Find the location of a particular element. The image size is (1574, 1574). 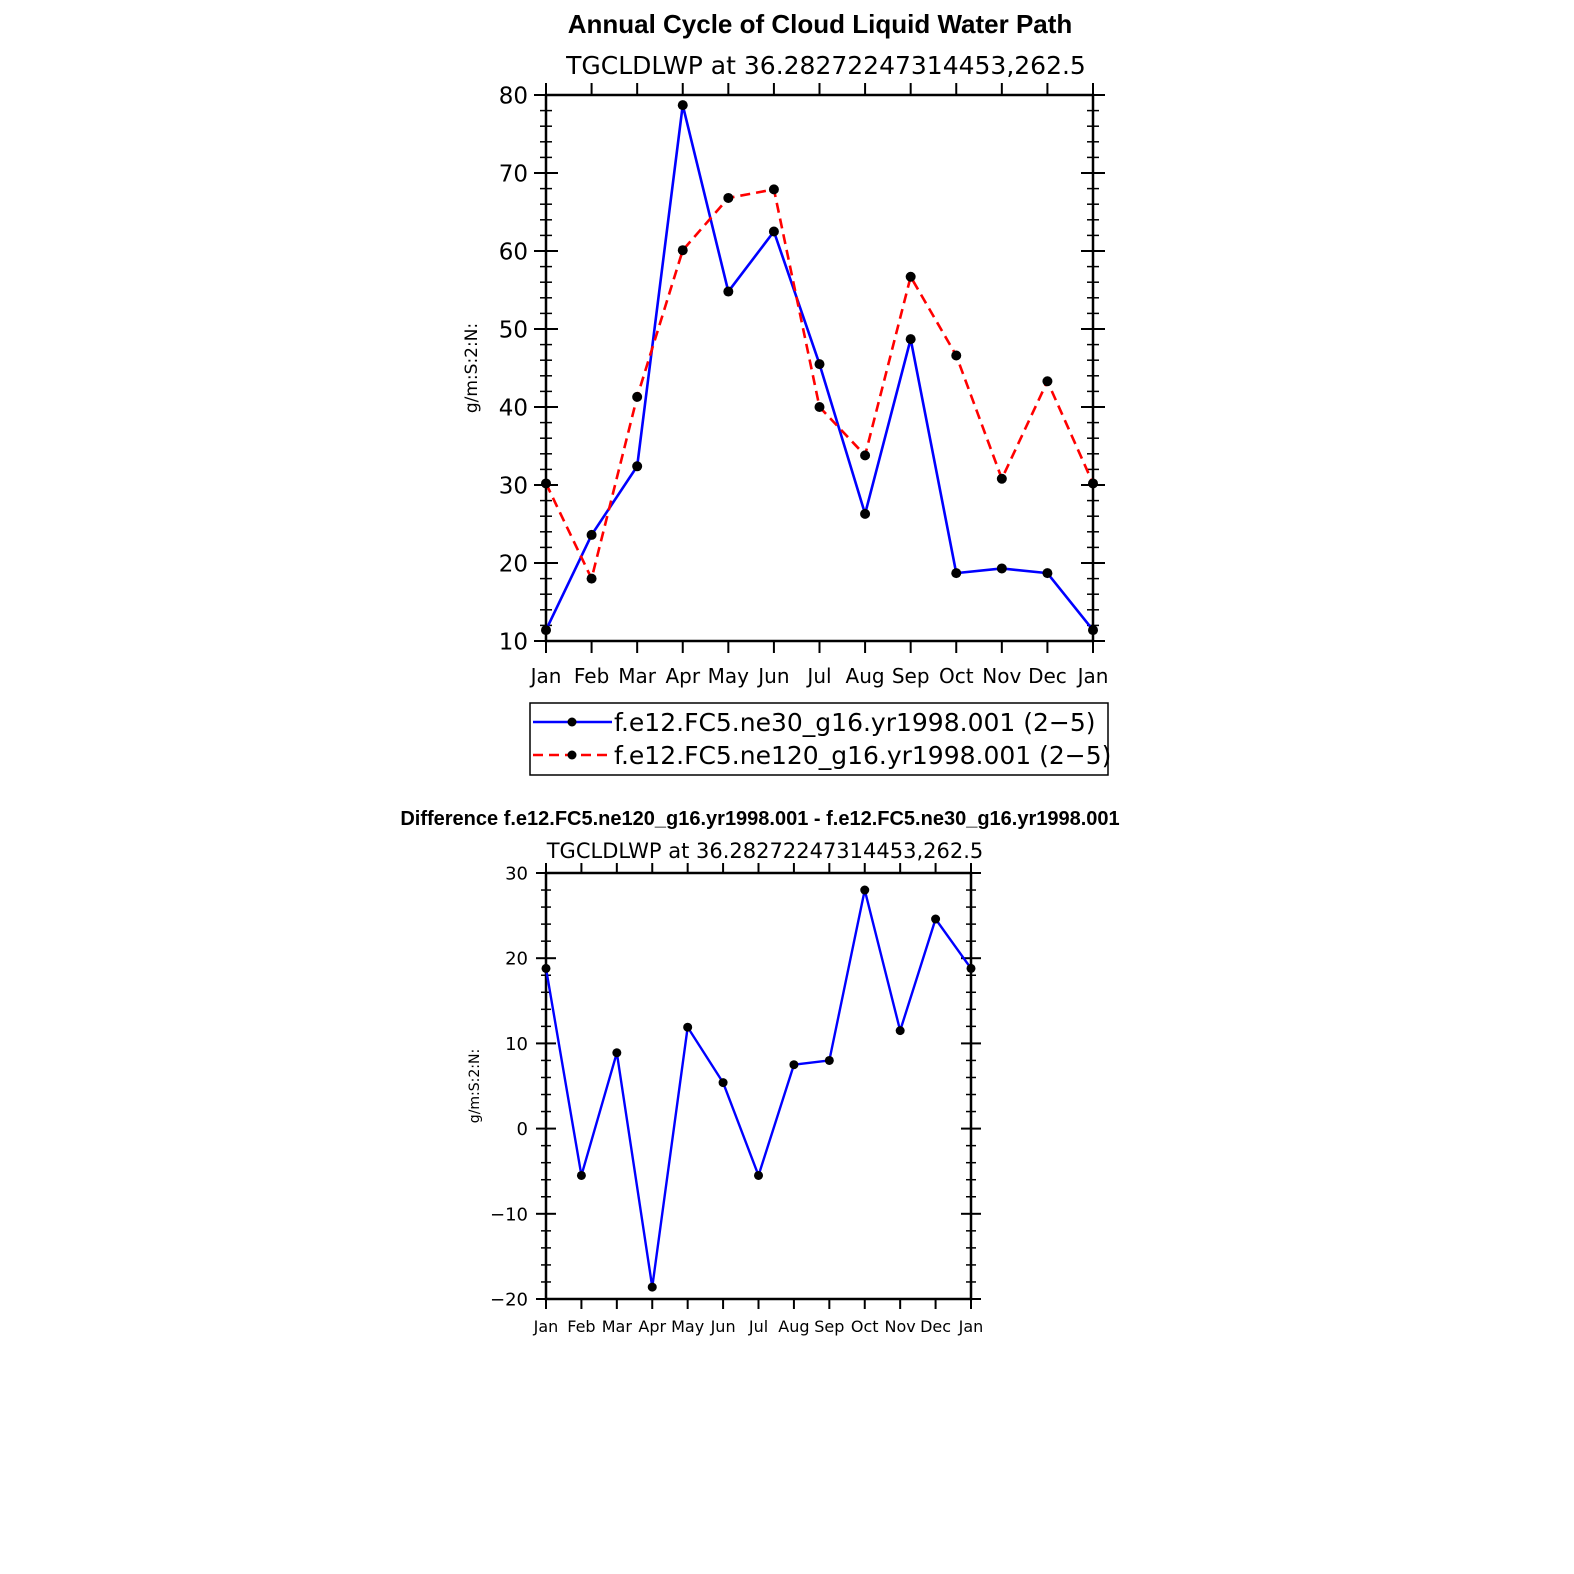

chart2-series is located at coordinates (758, 1088).